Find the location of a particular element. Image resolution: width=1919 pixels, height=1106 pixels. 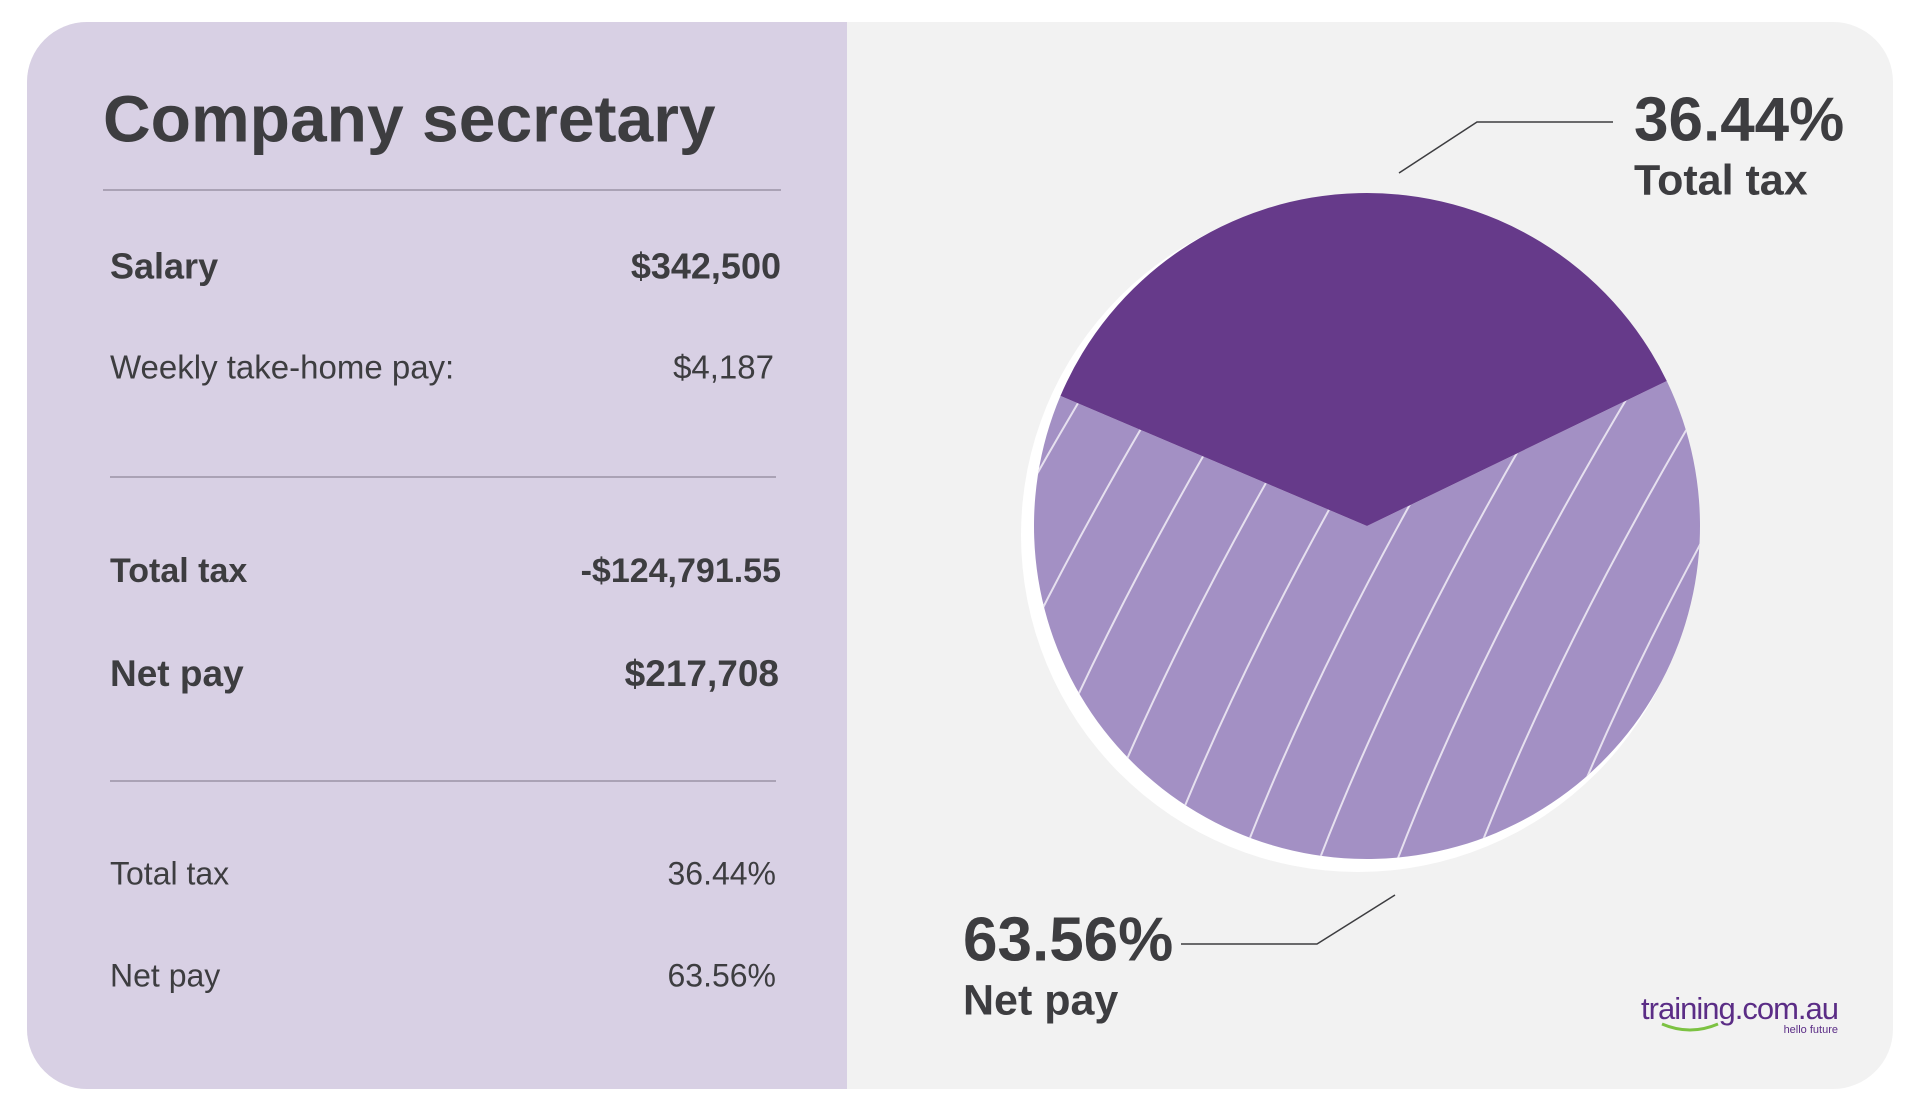

row-value: $342,500 is located at coordinates (706, 266).